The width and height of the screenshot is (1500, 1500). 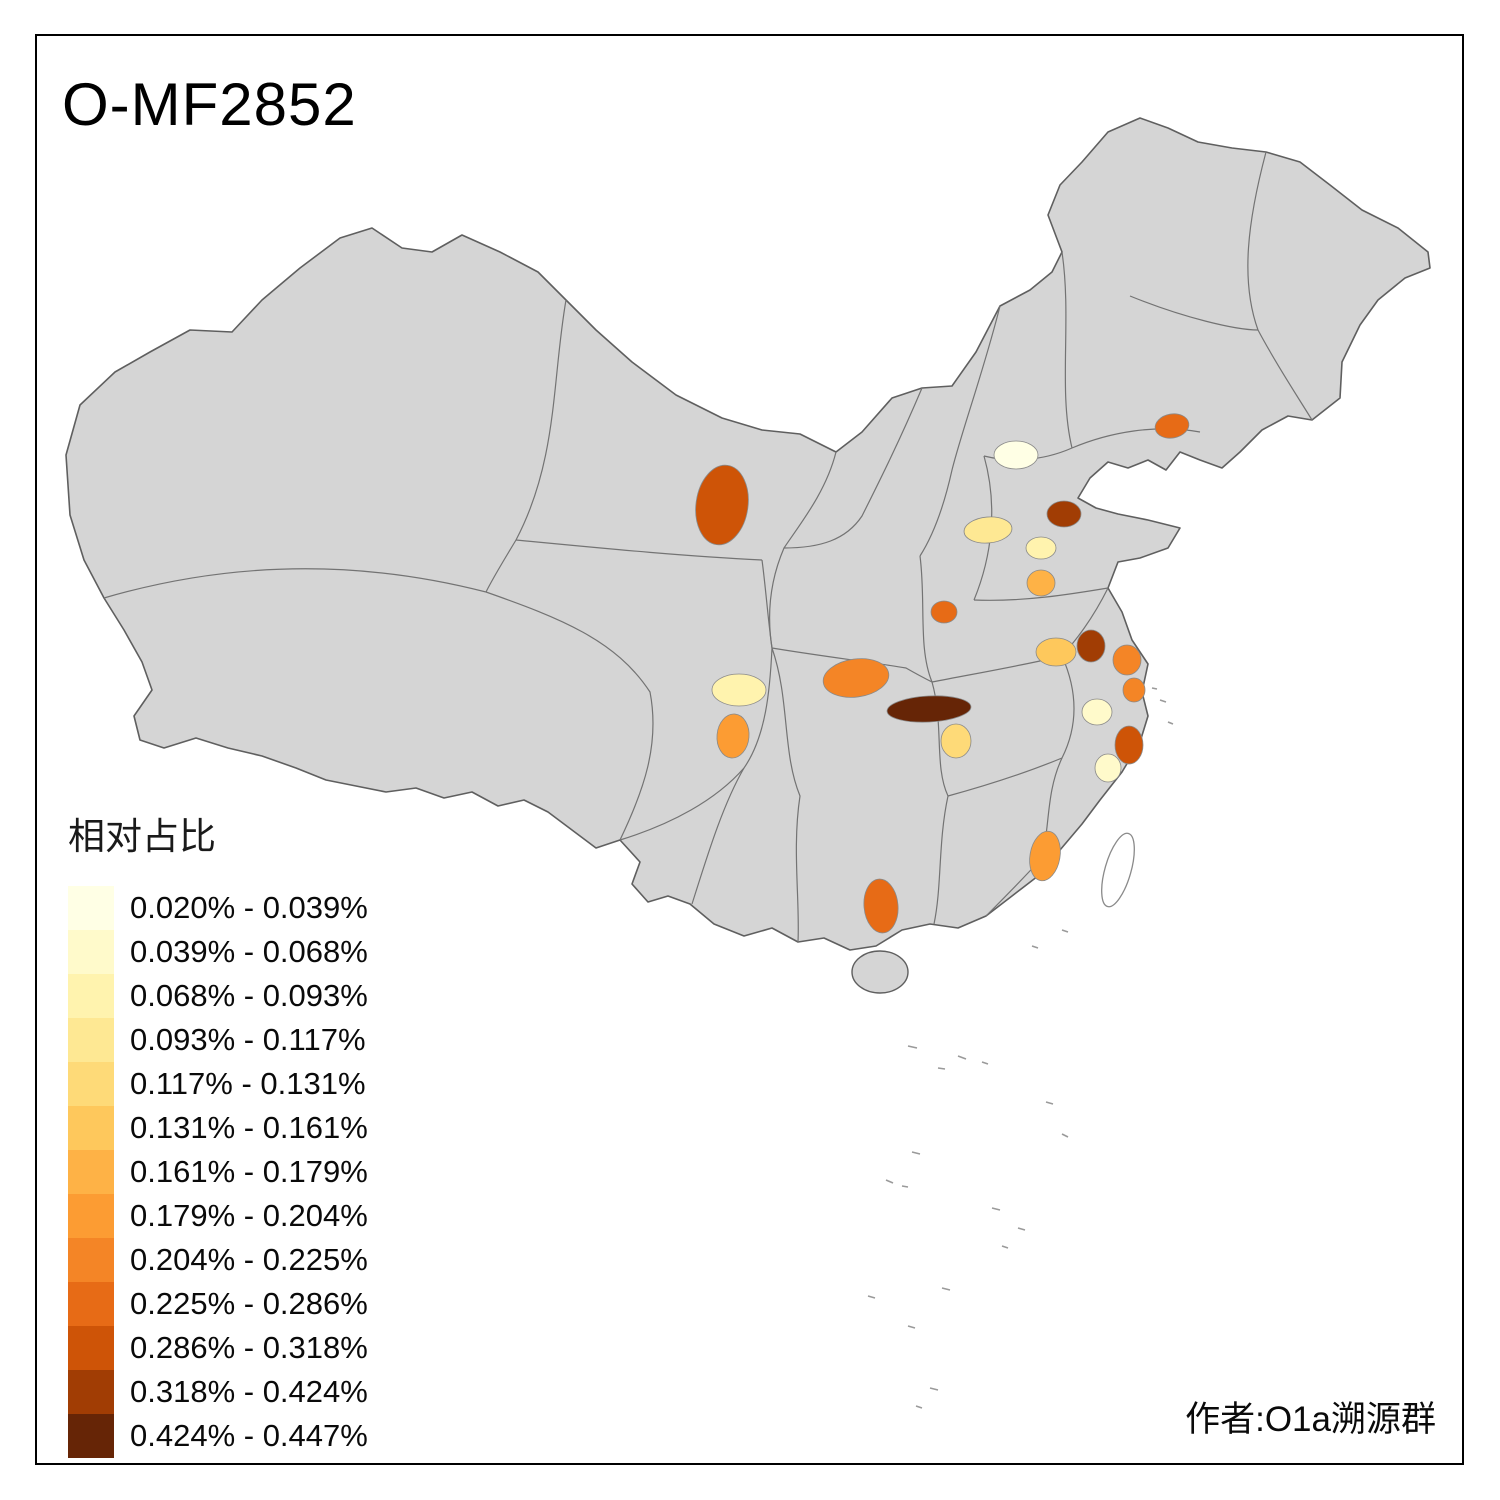 I want to click on sea-islands, so click(x=1020, y=1048).